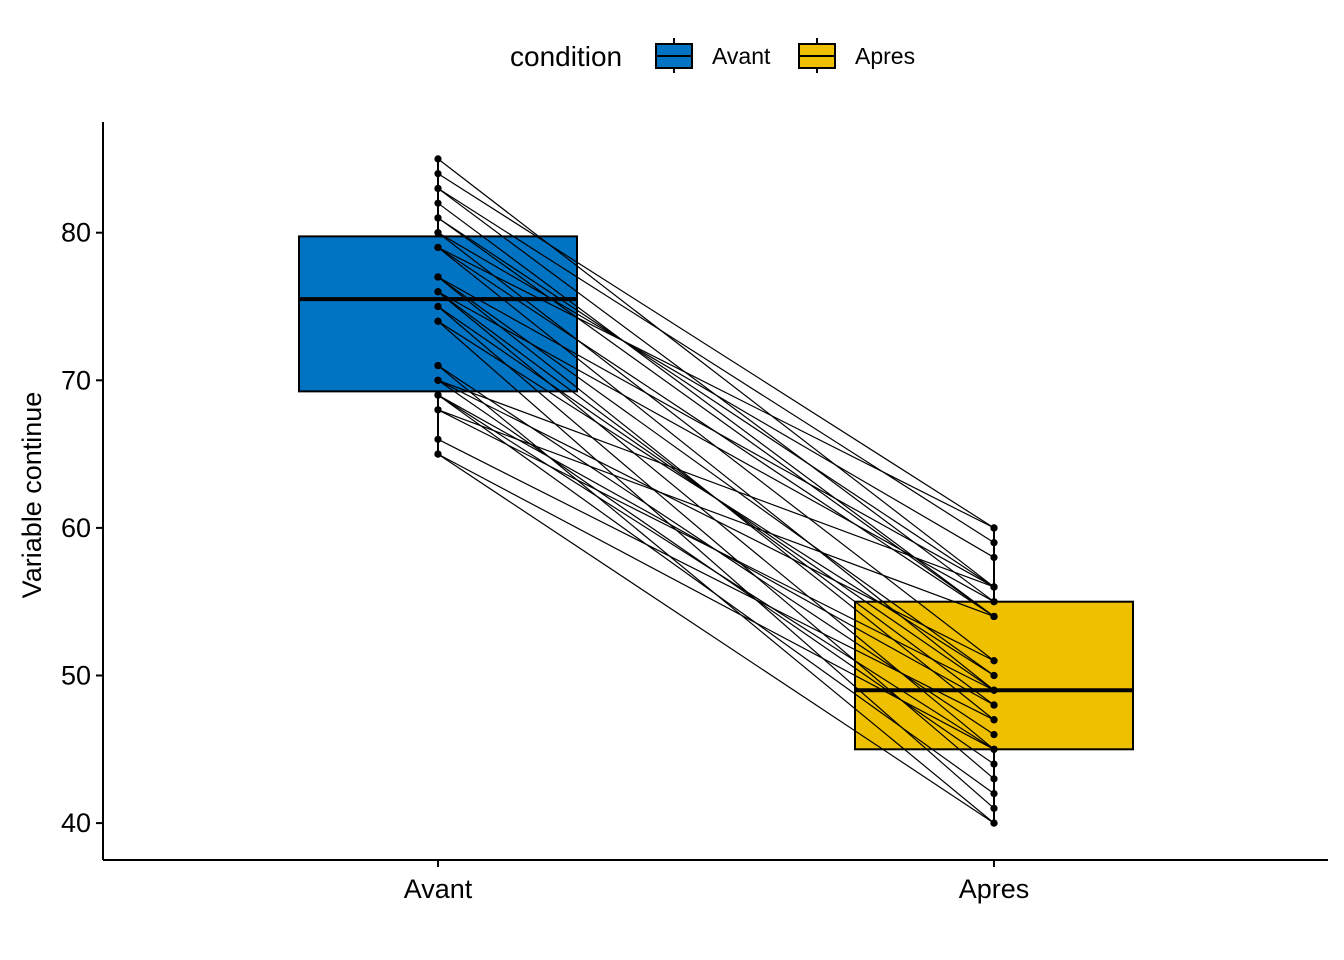 The width and height of the screenshot is (1344, 960). I want to click on legend-entry-apres: Apres, so click(856, 55).